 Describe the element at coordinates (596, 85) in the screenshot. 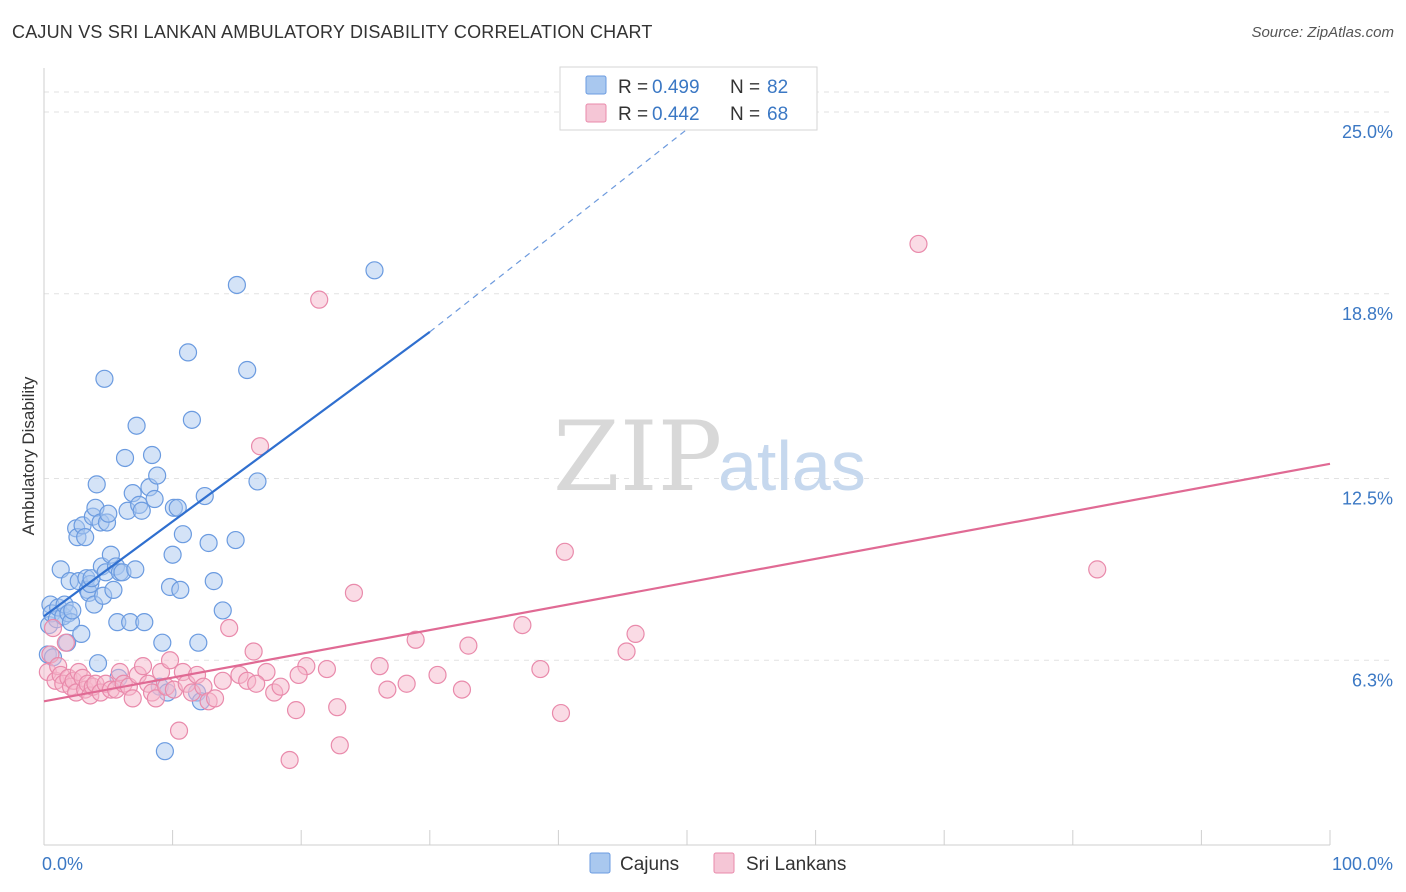

I see `legend-swatch-cajun` at that location.